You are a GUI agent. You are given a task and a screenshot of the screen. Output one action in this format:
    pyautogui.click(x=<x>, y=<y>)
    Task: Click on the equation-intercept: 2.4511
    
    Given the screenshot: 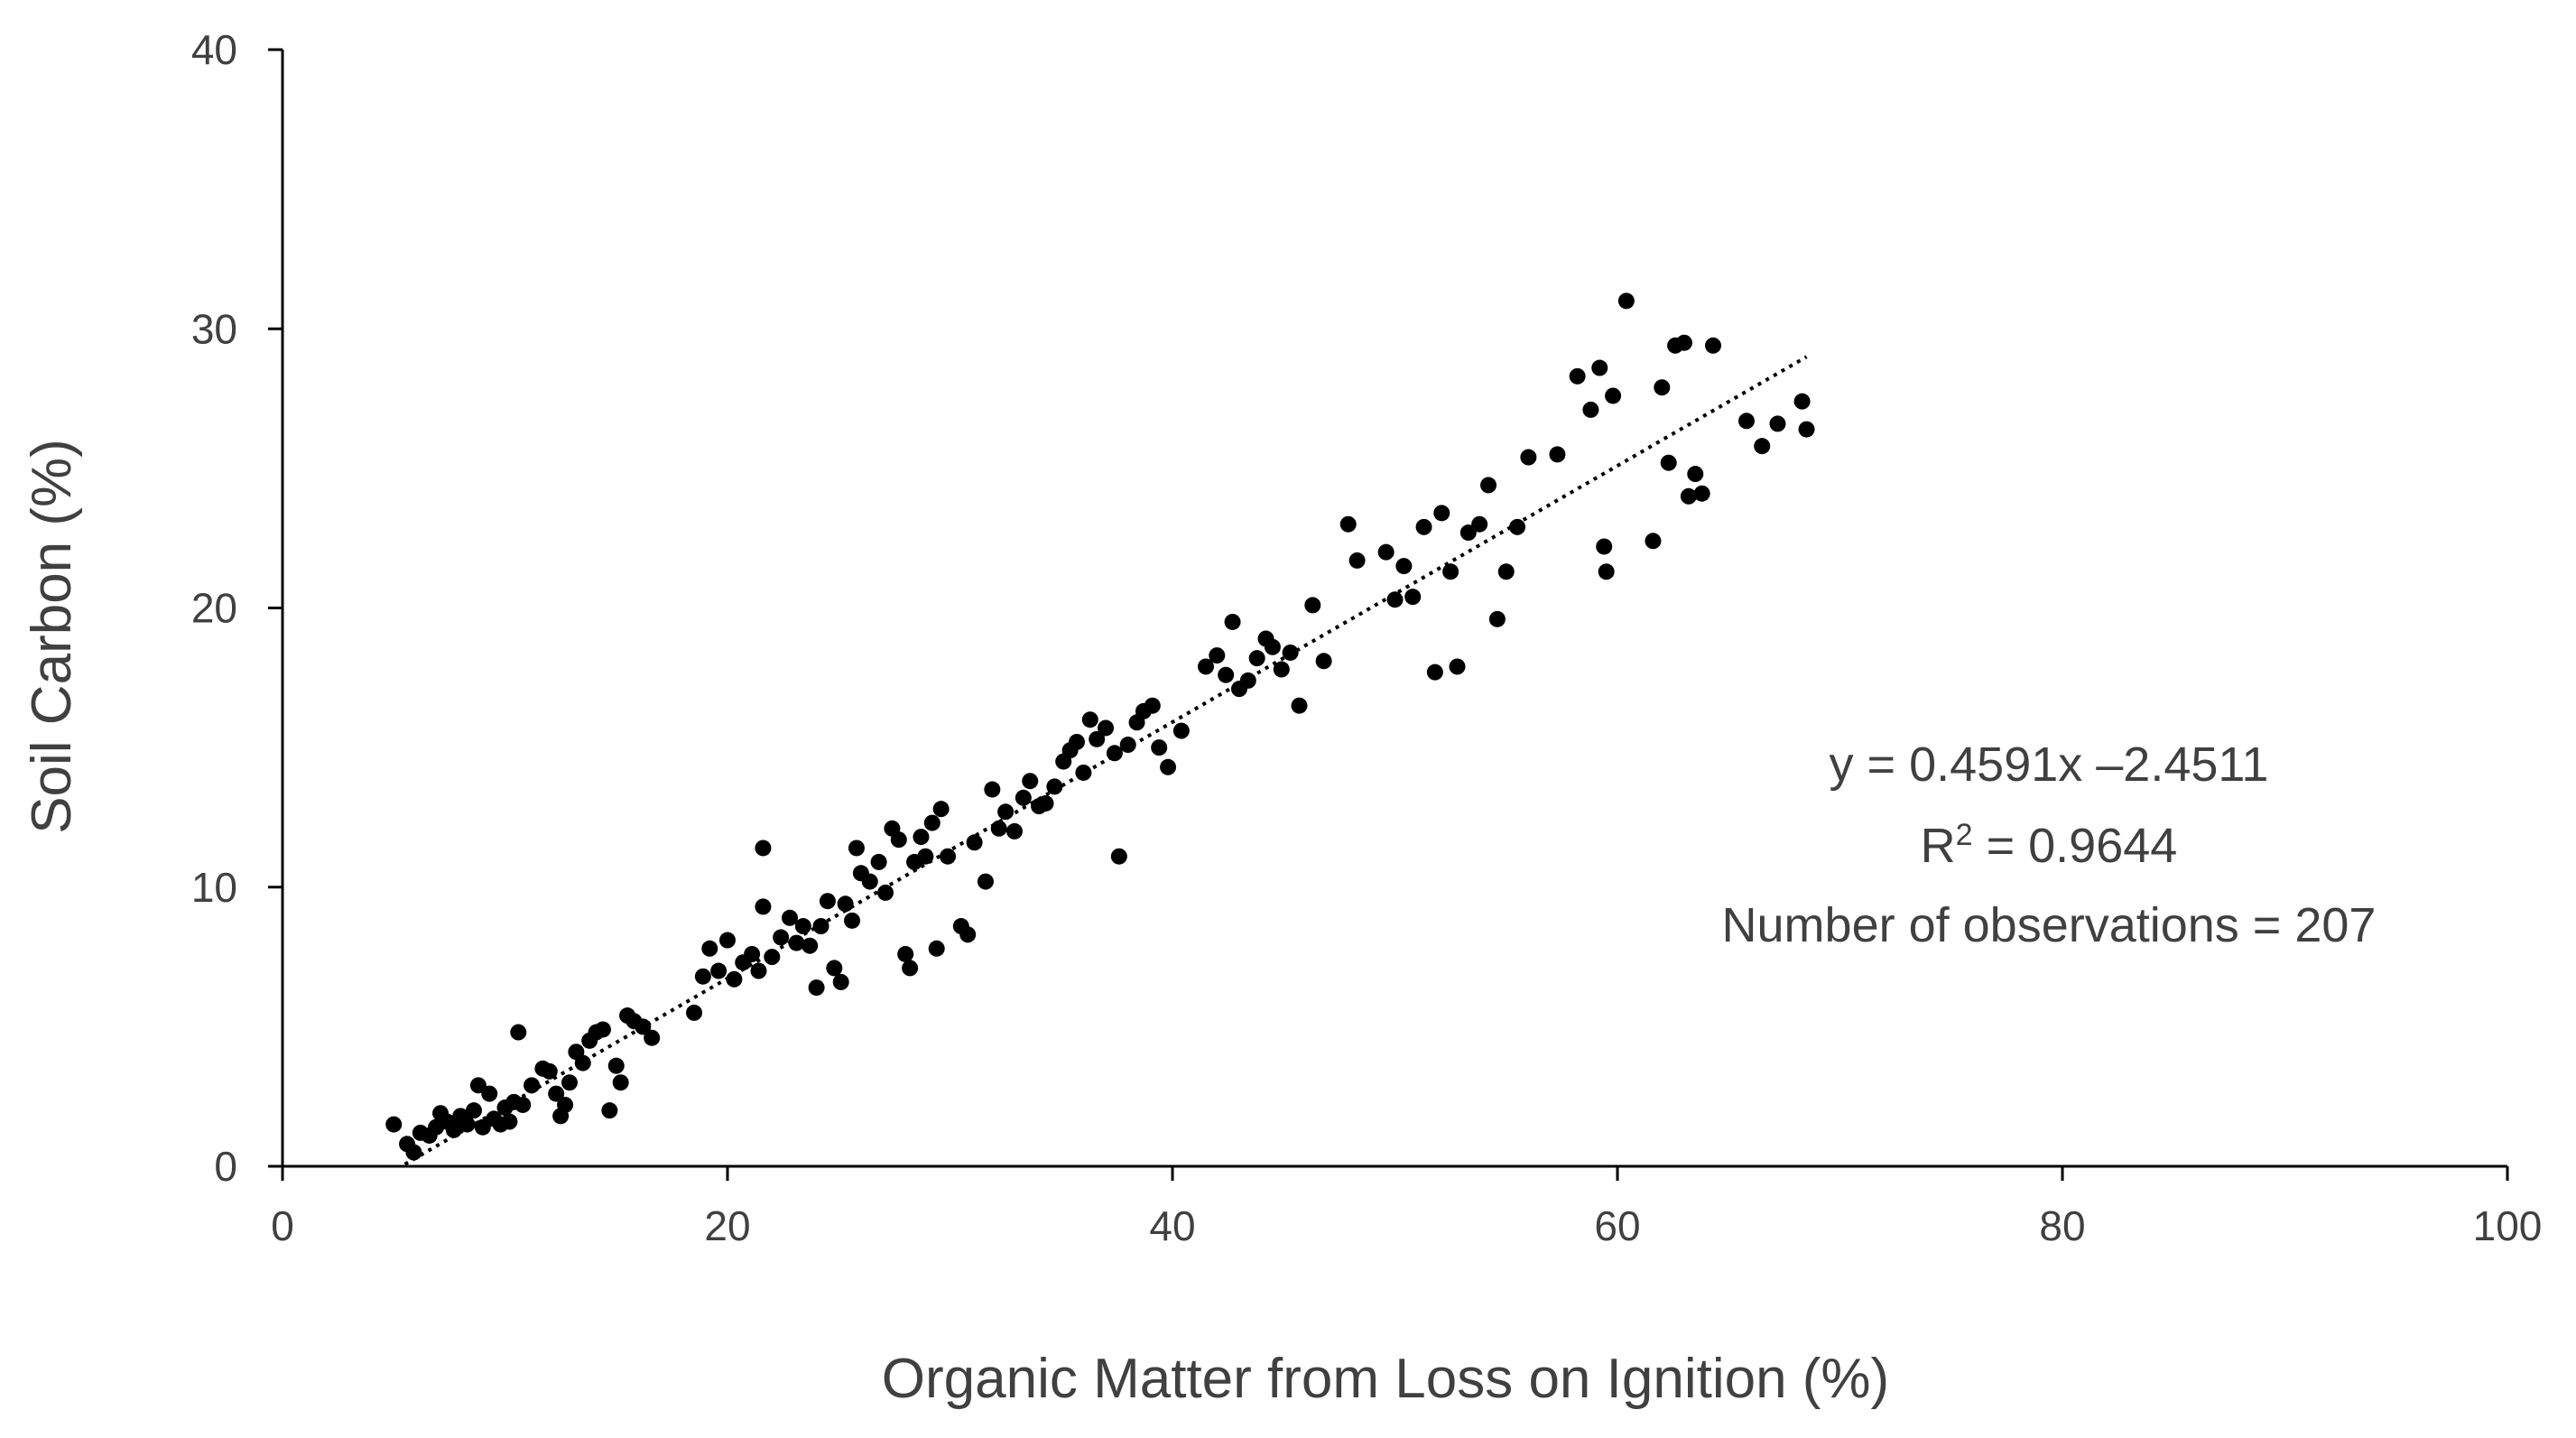 What is the action you would take?
    pyautogui.click(x=2195, y=765)
    